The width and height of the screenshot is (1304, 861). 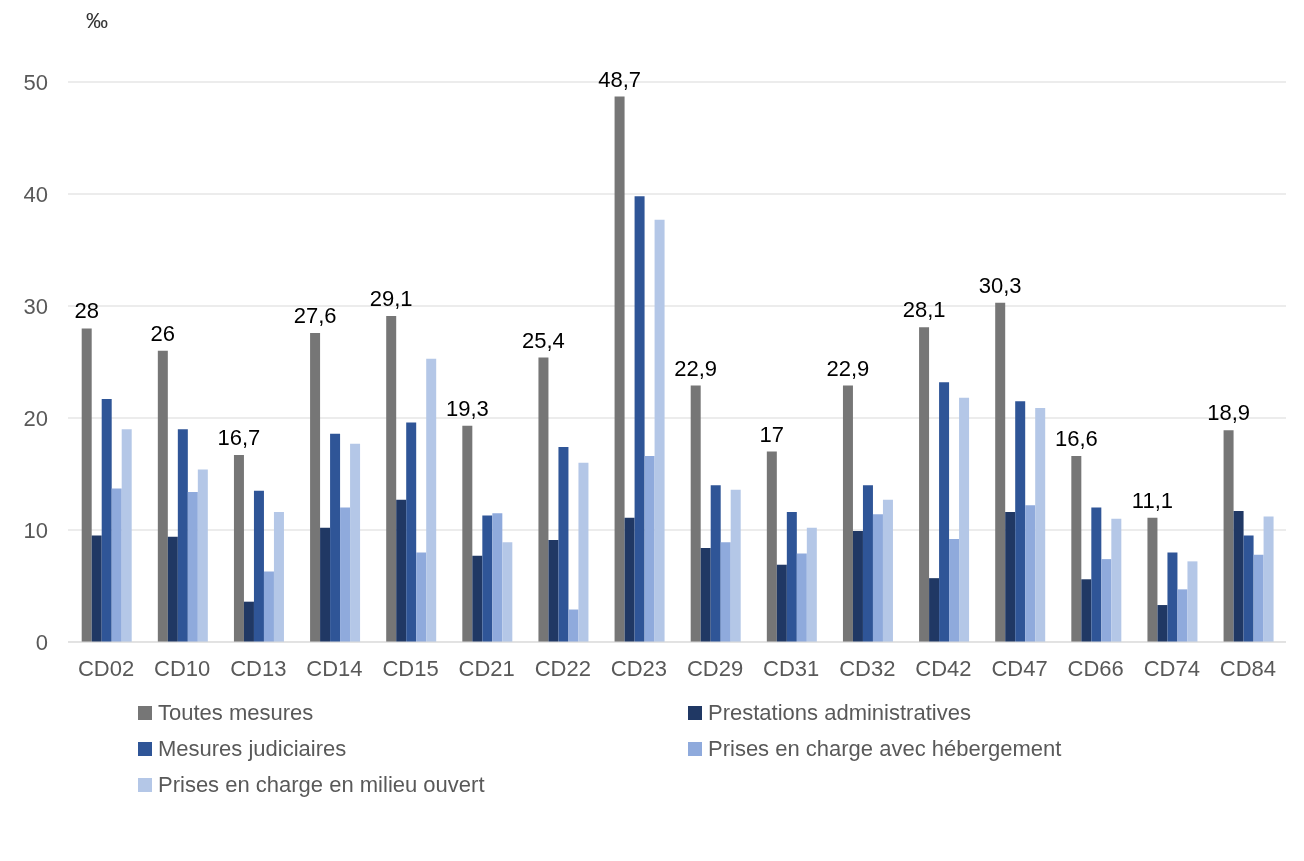 I want to click on data-label: 17, so click(x=772, y=434).